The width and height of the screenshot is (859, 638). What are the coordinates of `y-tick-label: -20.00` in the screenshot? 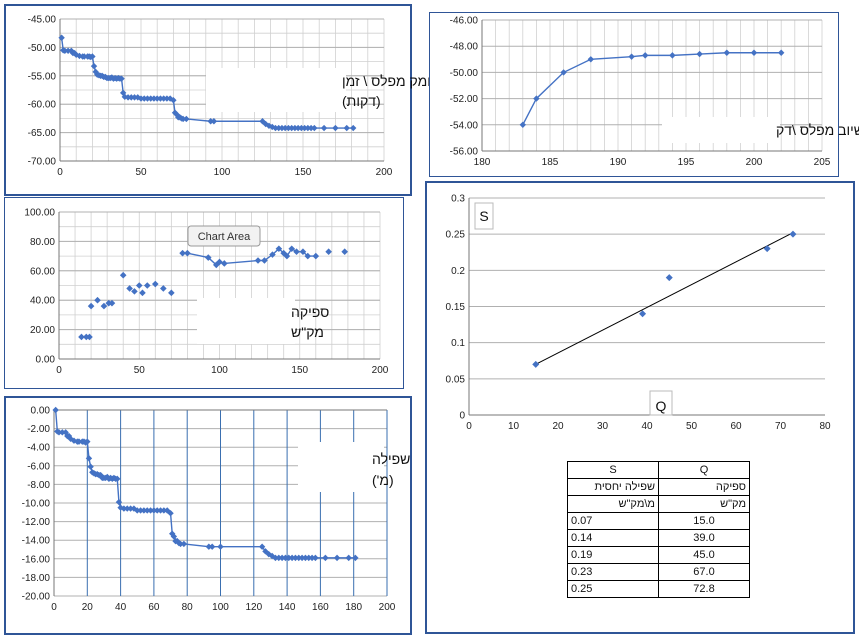 It's located at (36, 597).